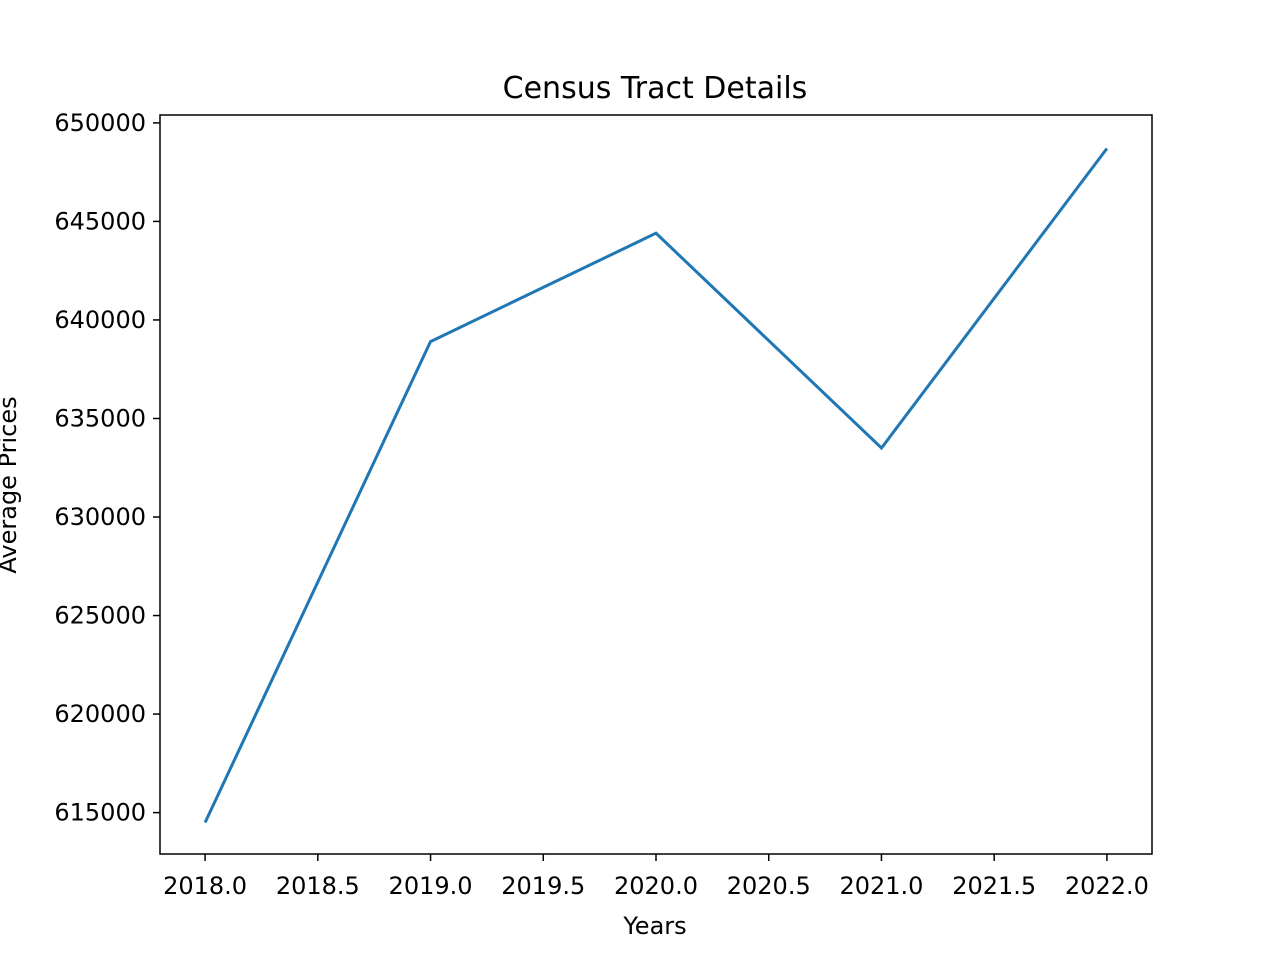  I want to click on x-tick-label: 2018.5, so click(318, 886).